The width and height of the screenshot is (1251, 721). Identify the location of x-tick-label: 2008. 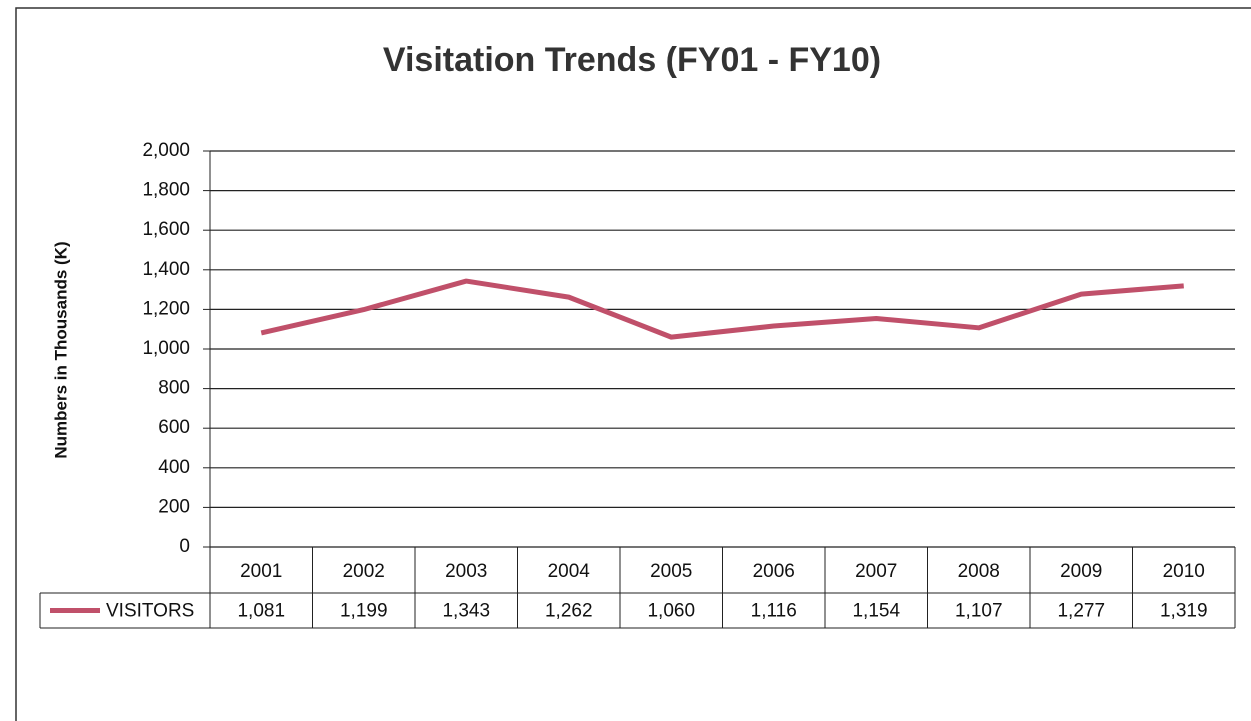
(979, 571).